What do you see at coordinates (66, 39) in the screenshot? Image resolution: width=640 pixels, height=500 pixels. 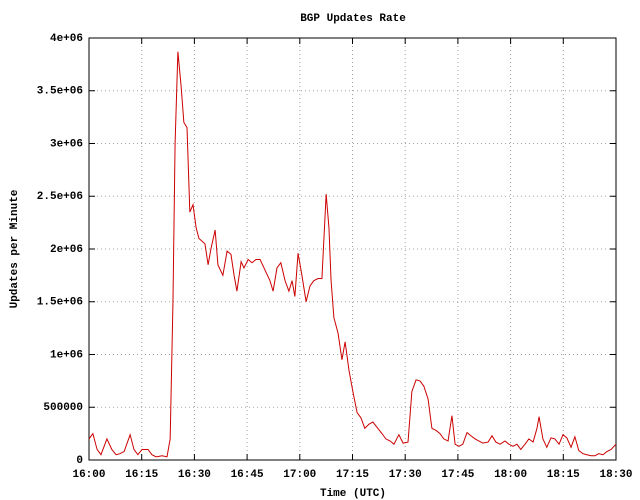 I see `y-tick-label: 4e+06` at bounding box center [66, 39].